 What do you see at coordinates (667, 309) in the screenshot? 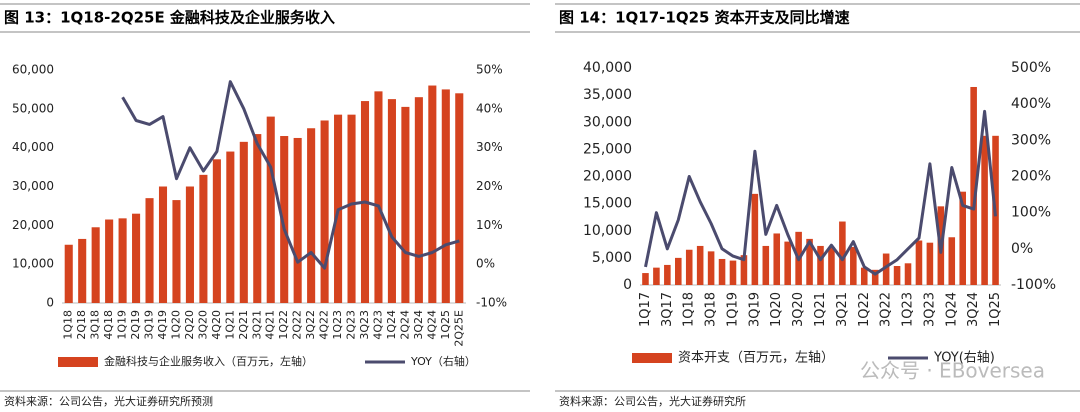
I see `x-tick-label: 3Q17` at bounding box center [667, 309].